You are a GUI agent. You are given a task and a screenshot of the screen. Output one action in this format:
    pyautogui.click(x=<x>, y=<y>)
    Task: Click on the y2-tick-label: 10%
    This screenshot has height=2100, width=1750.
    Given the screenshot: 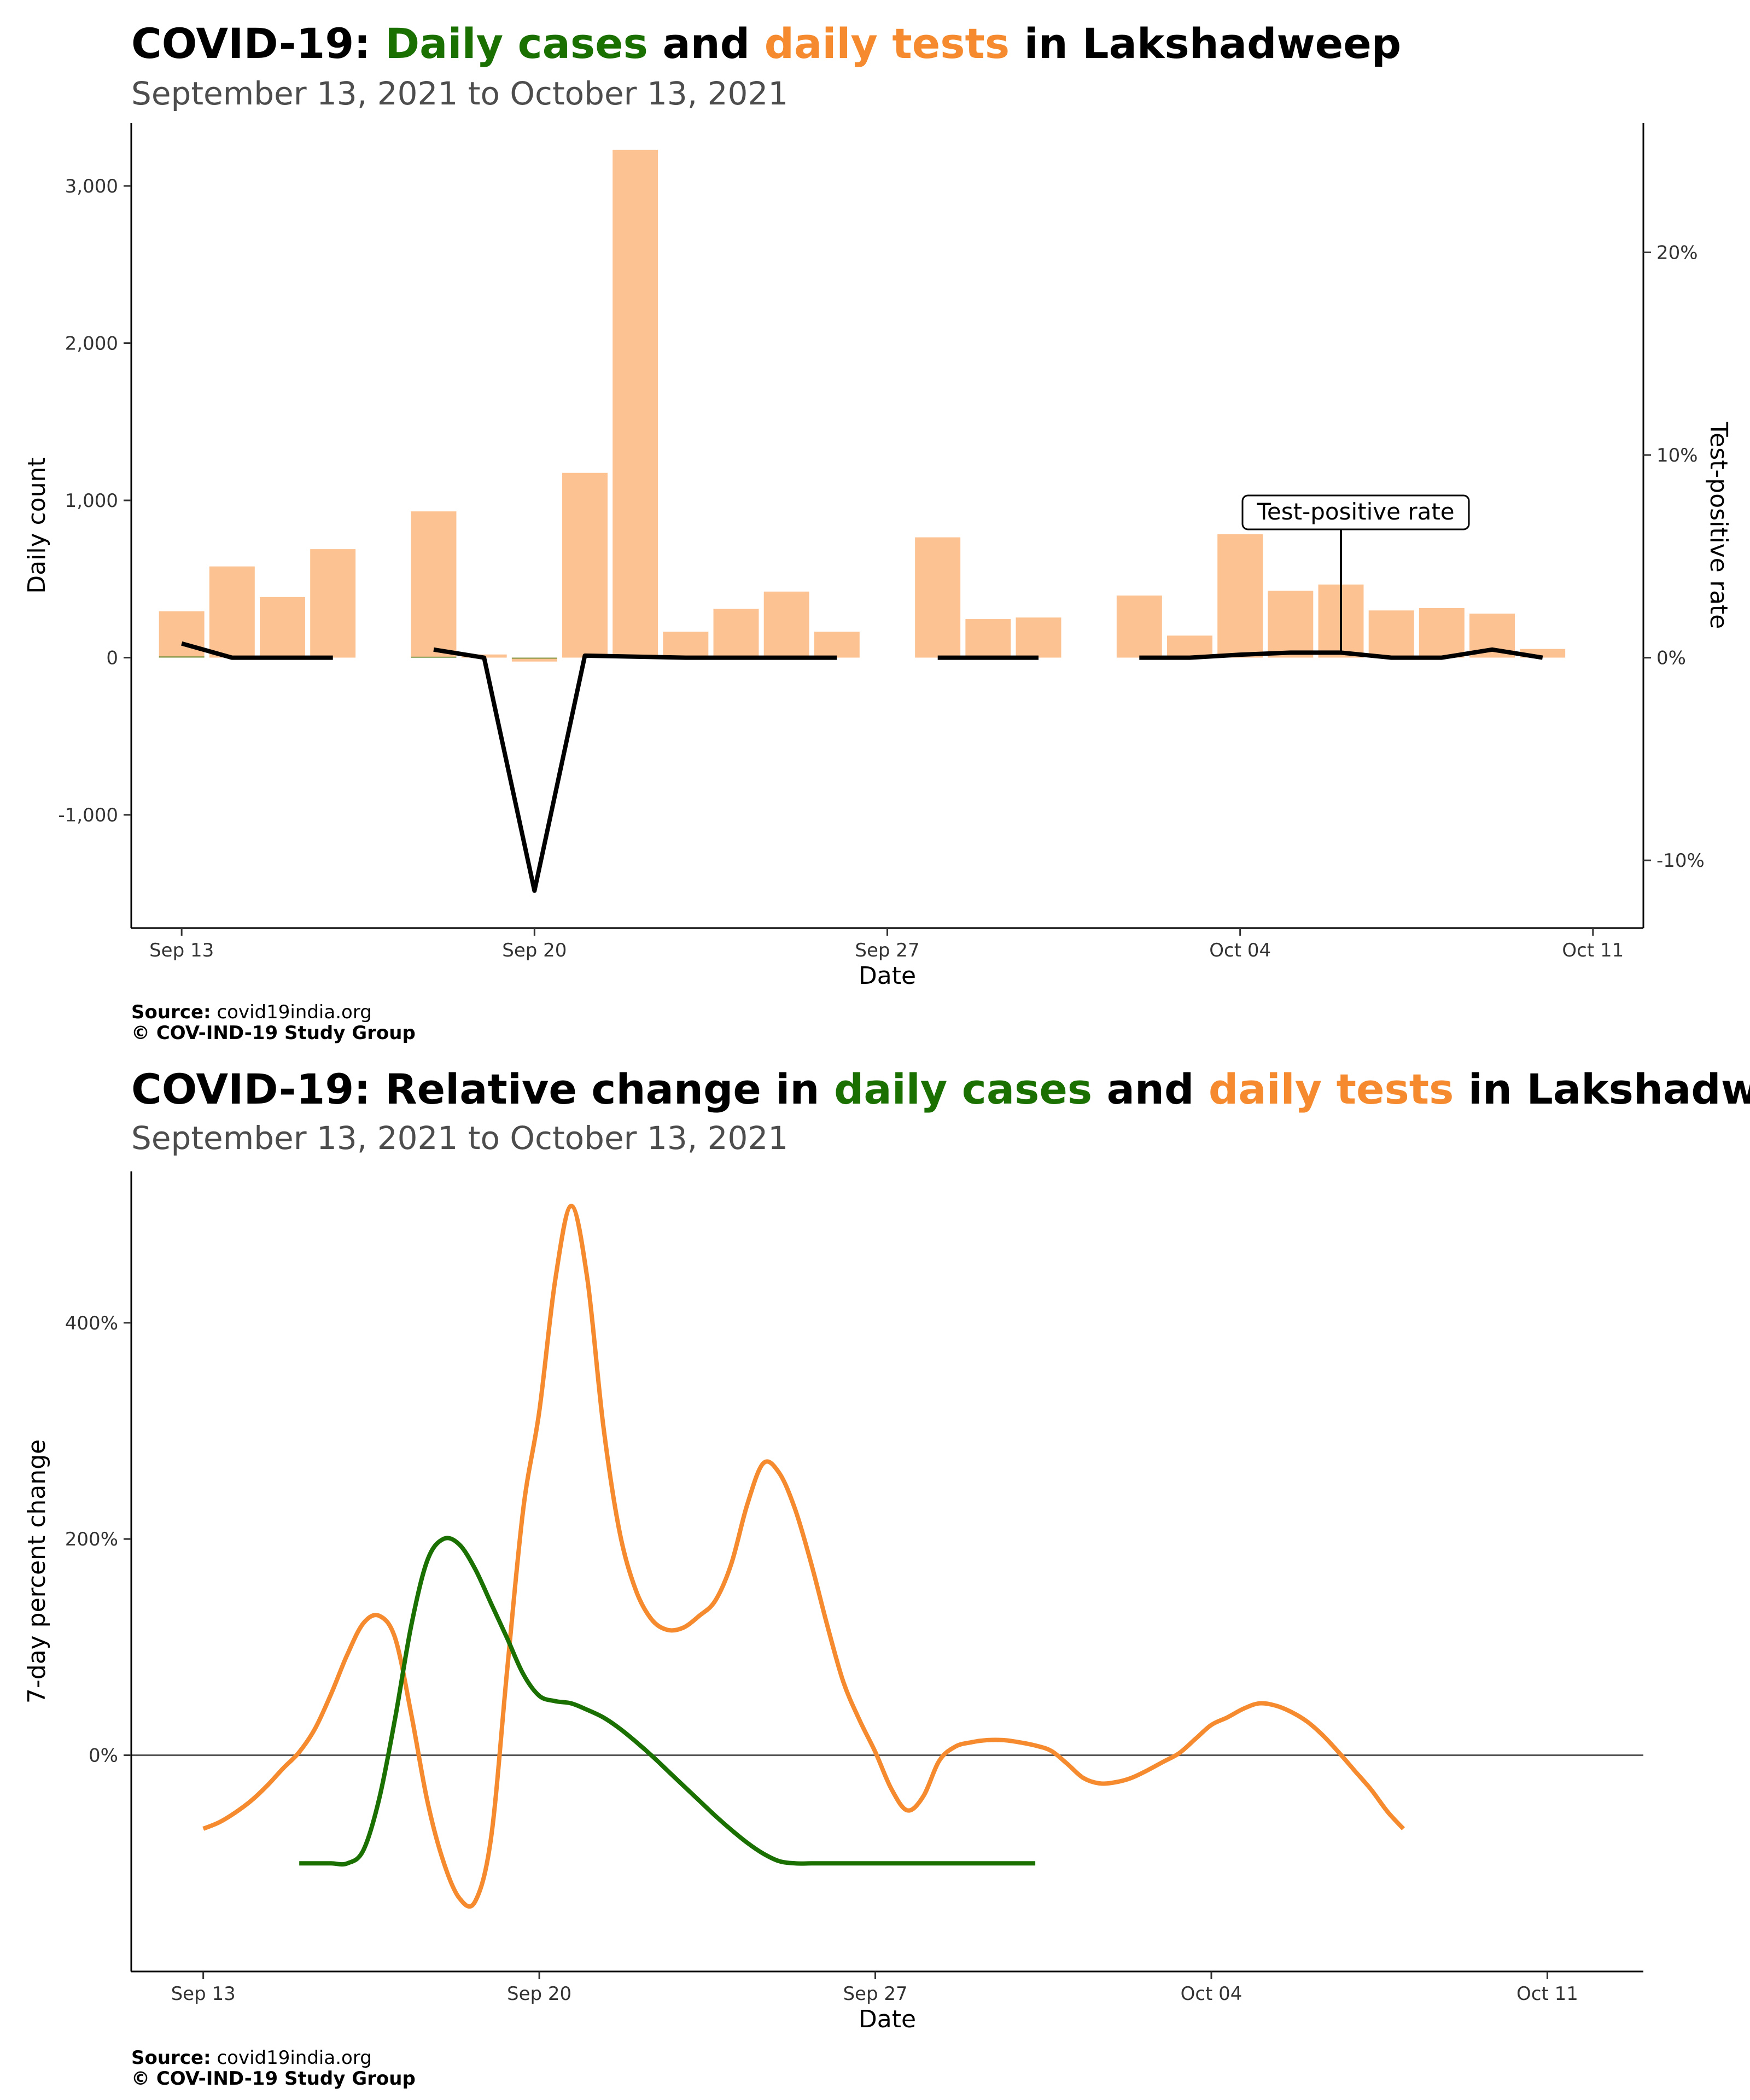 What is the action you would take?
    pyautogui.click(x=1677, y=455)
    